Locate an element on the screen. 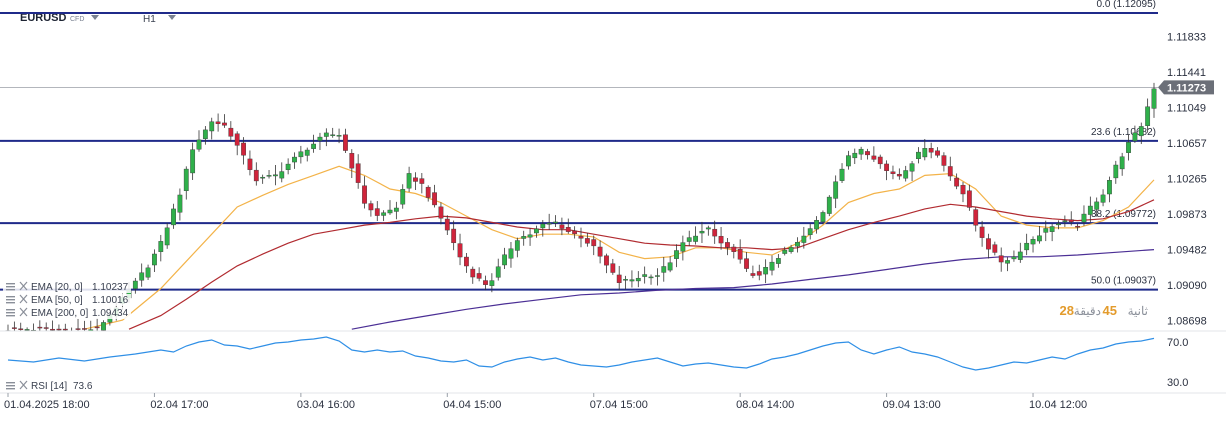 Image resolution: width=1226 pixels, height=424 pixels. symbol-dropdown-caret-icon is located at coordinates (95, 17).